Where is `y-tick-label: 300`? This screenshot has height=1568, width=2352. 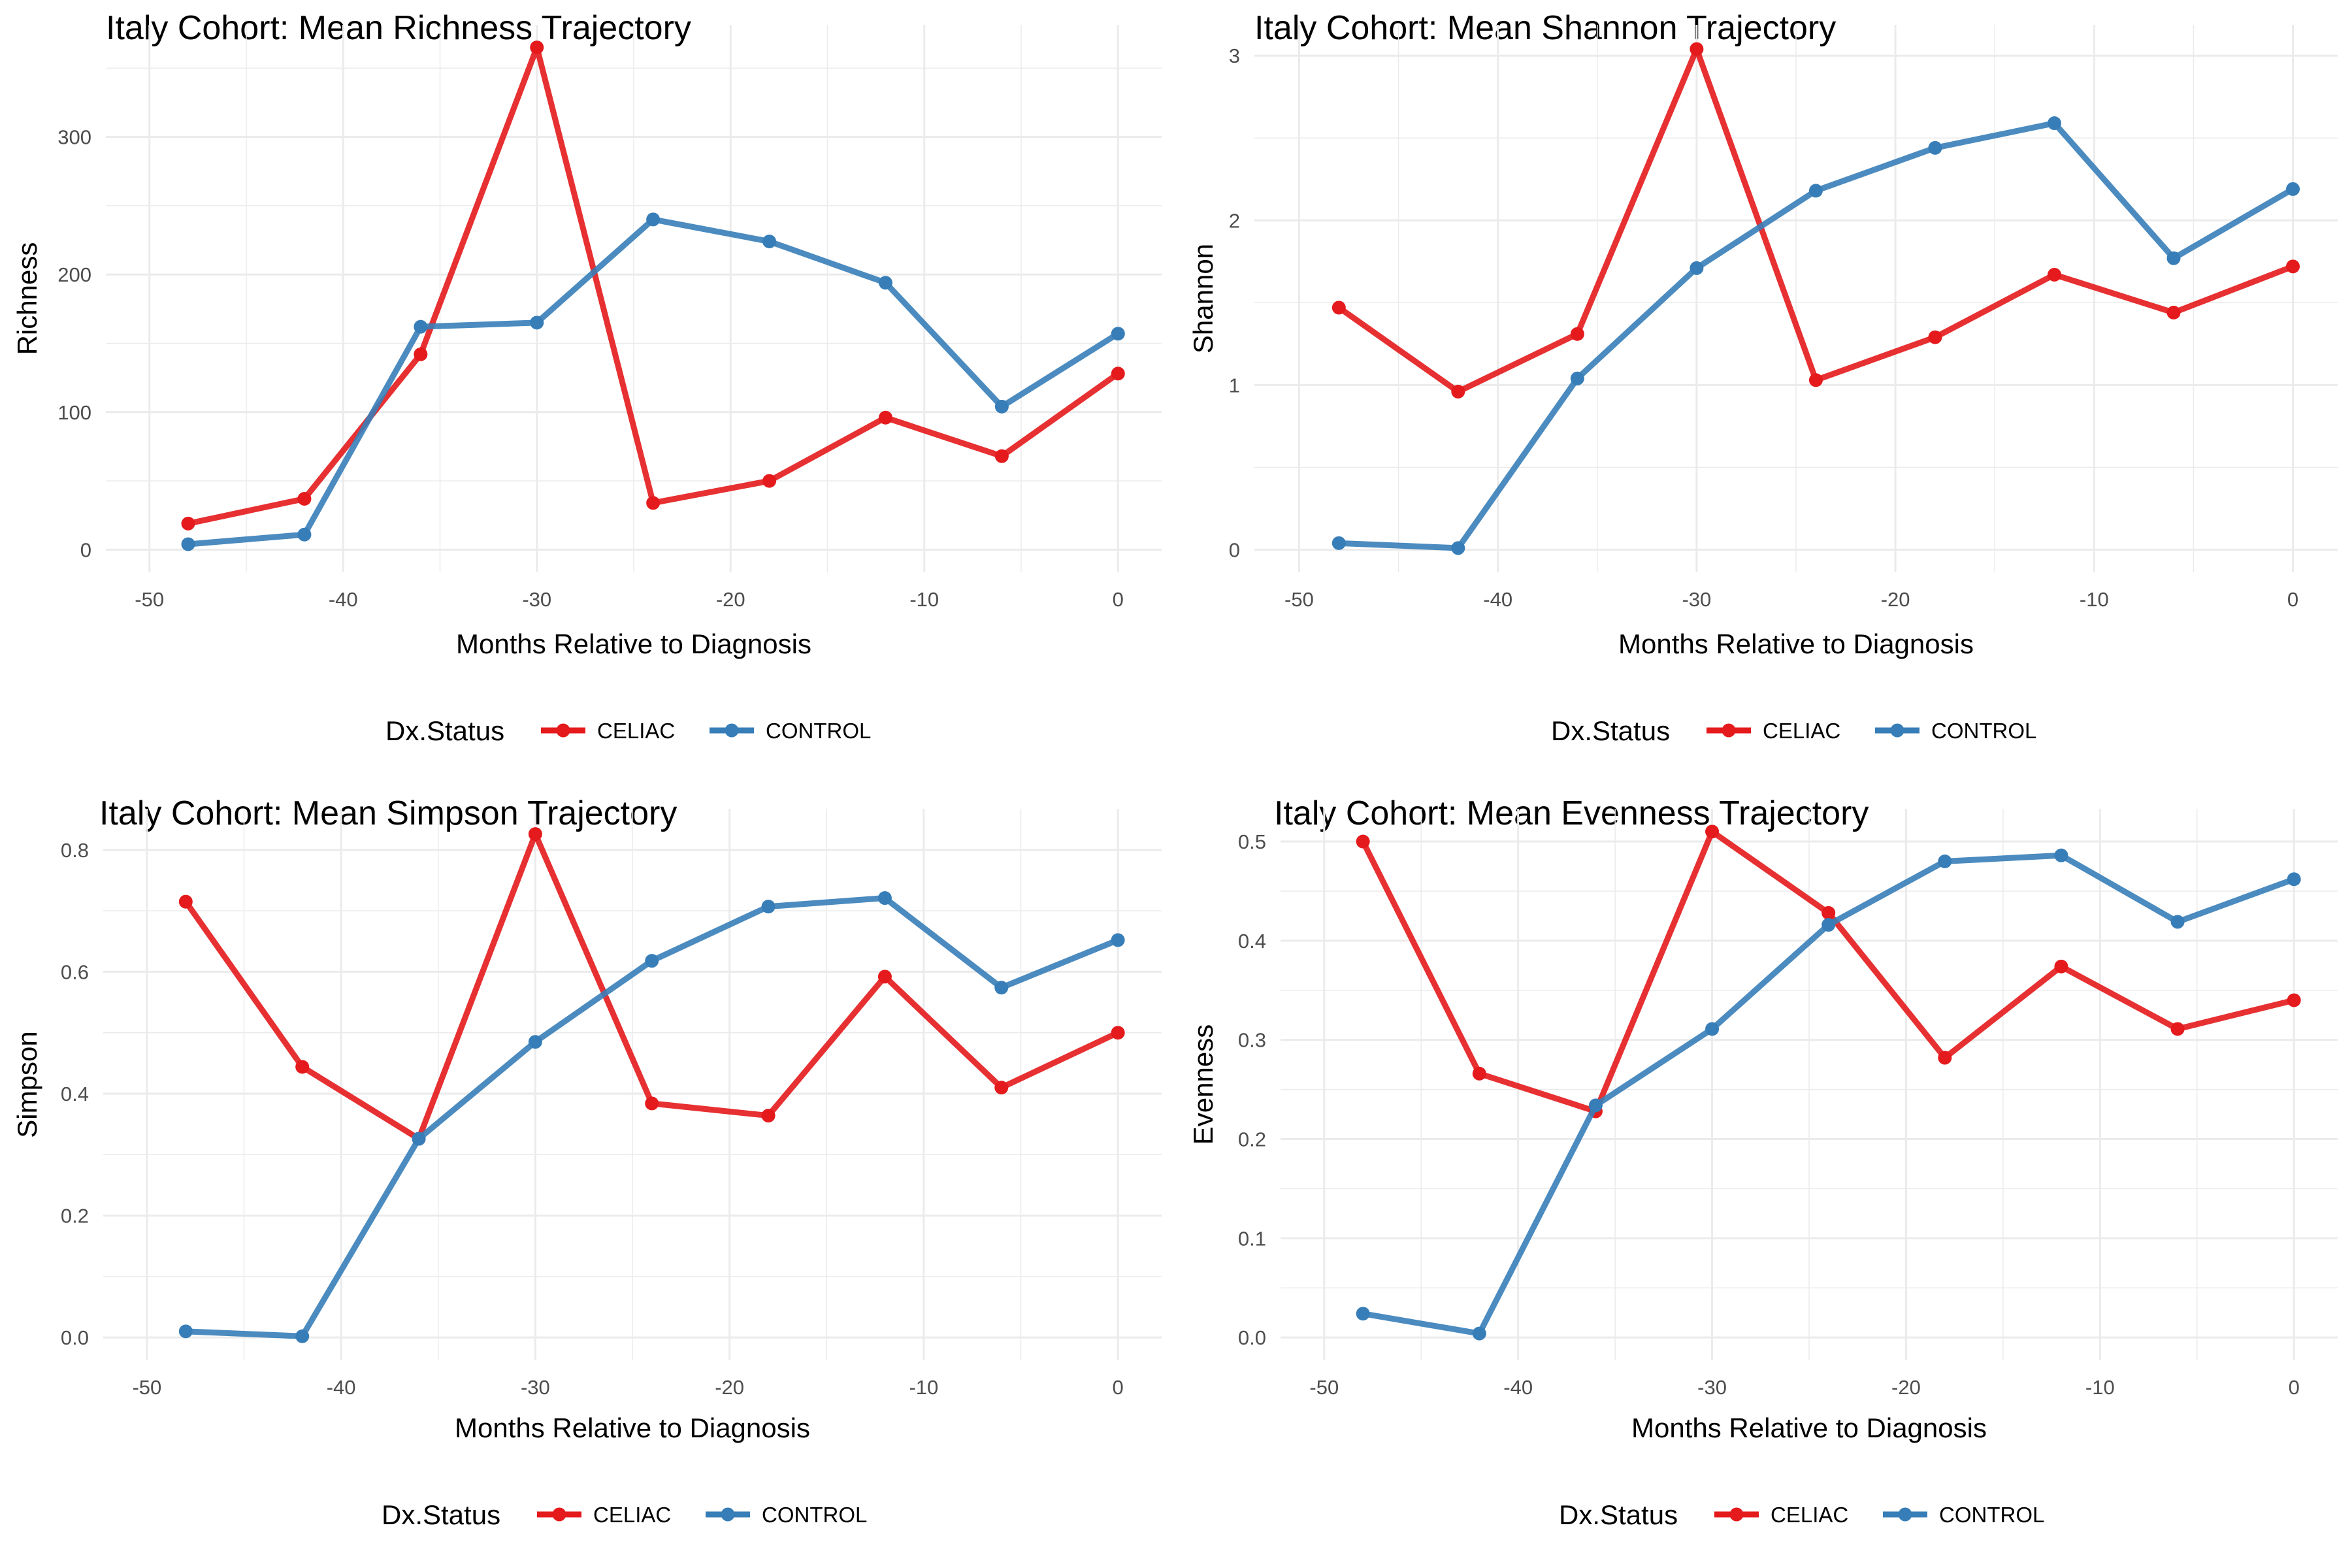
y-tick-label: 300 is located at coordinates (74, 137).